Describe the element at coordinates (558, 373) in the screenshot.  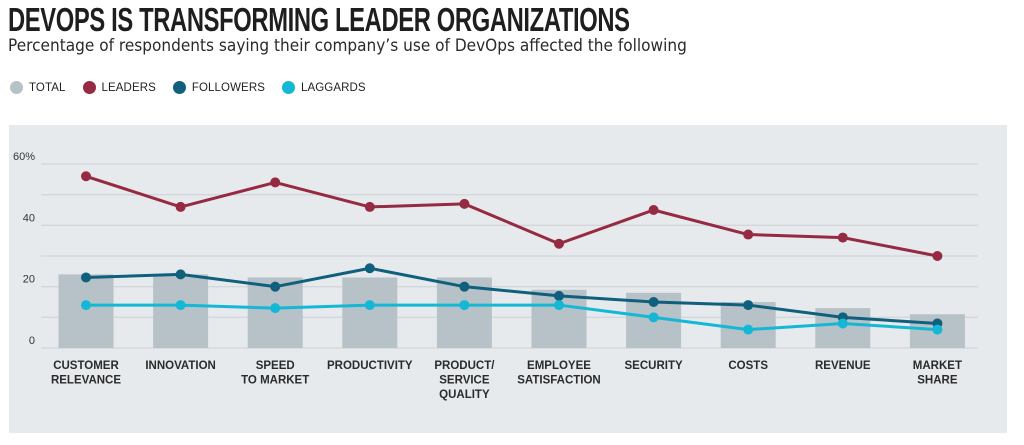
I see `x-tick-label: EMPLOYEE SATISFACTION` at that location.